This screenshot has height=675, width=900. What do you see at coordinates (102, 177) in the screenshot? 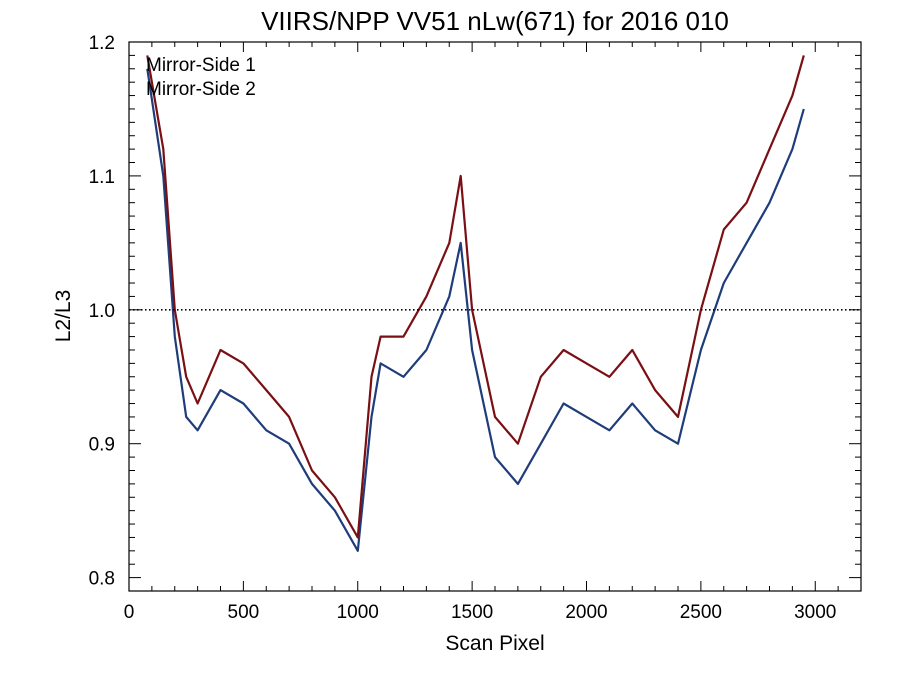
I see `y-tick-label: 1.1` at bounding box center [102, 177].